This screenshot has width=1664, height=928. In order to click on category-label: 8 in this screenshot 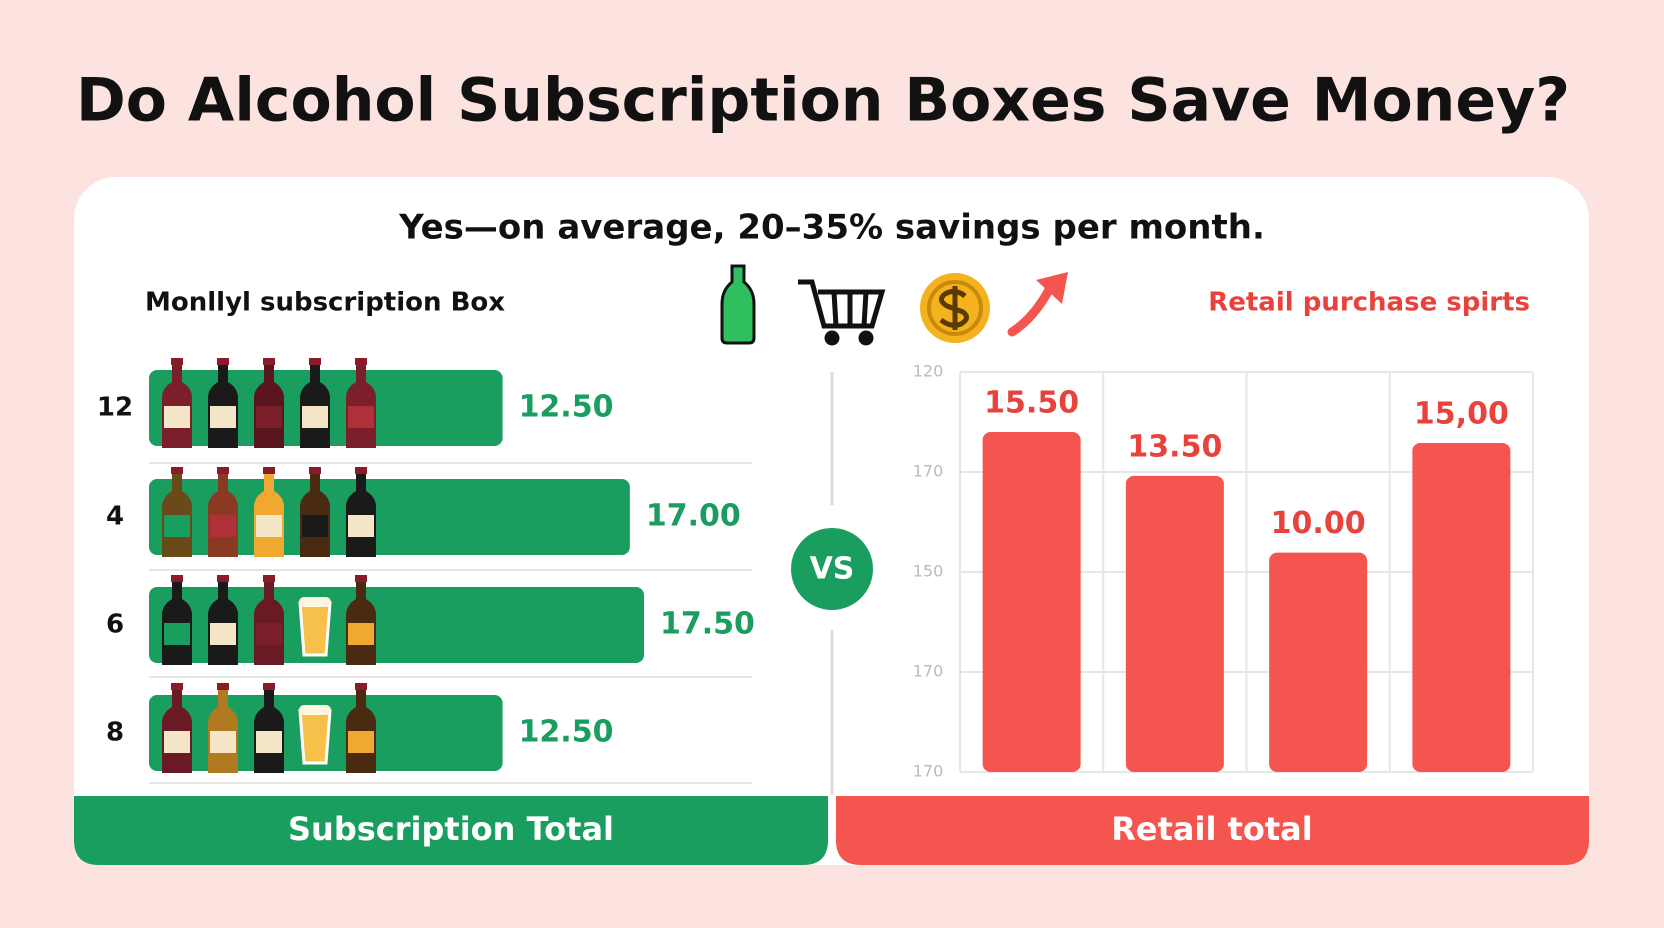, I will do `click(115, 733)`.